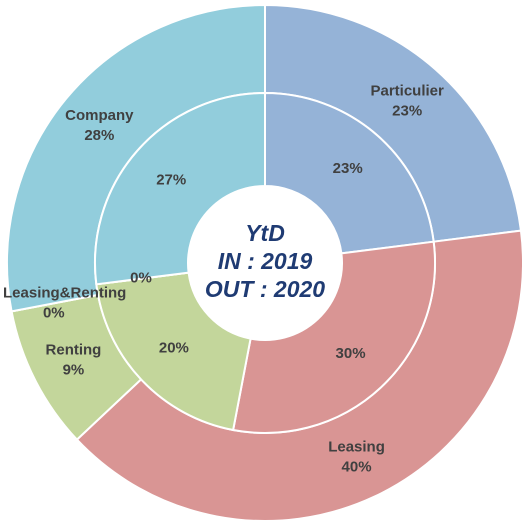 Image resolution: width=522 pixels, height=526 pixels. What do you see at coordinates (356, 447) in the screenshot?
I see `category-label: Leasing` at bounding box center [356, 447].